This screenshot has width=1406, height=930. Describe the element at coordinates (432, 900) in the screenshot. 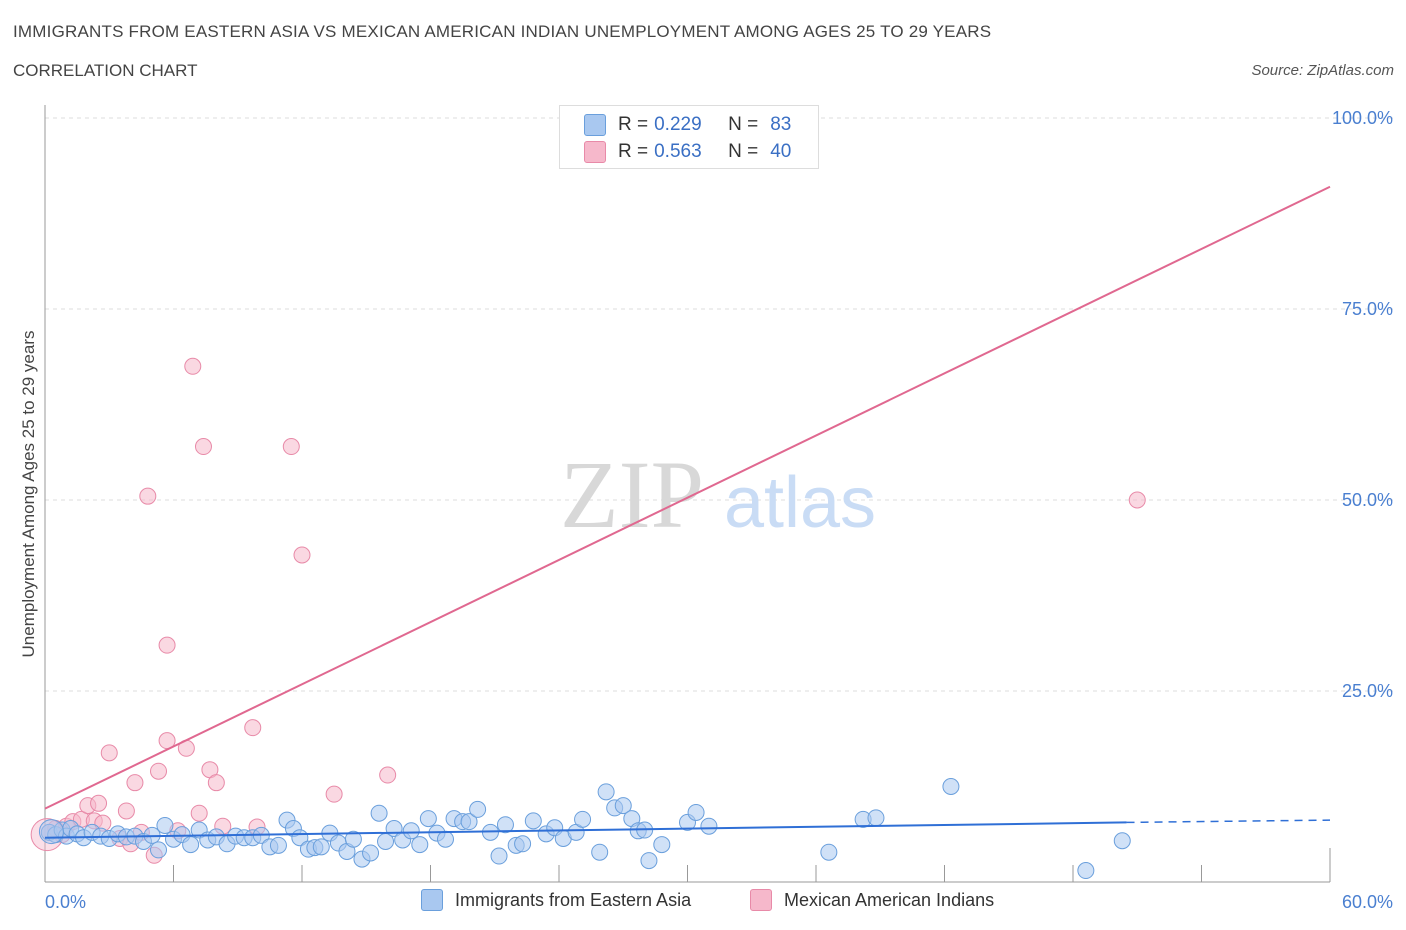

I see `bottom-legend-swatch-blue` at that location.